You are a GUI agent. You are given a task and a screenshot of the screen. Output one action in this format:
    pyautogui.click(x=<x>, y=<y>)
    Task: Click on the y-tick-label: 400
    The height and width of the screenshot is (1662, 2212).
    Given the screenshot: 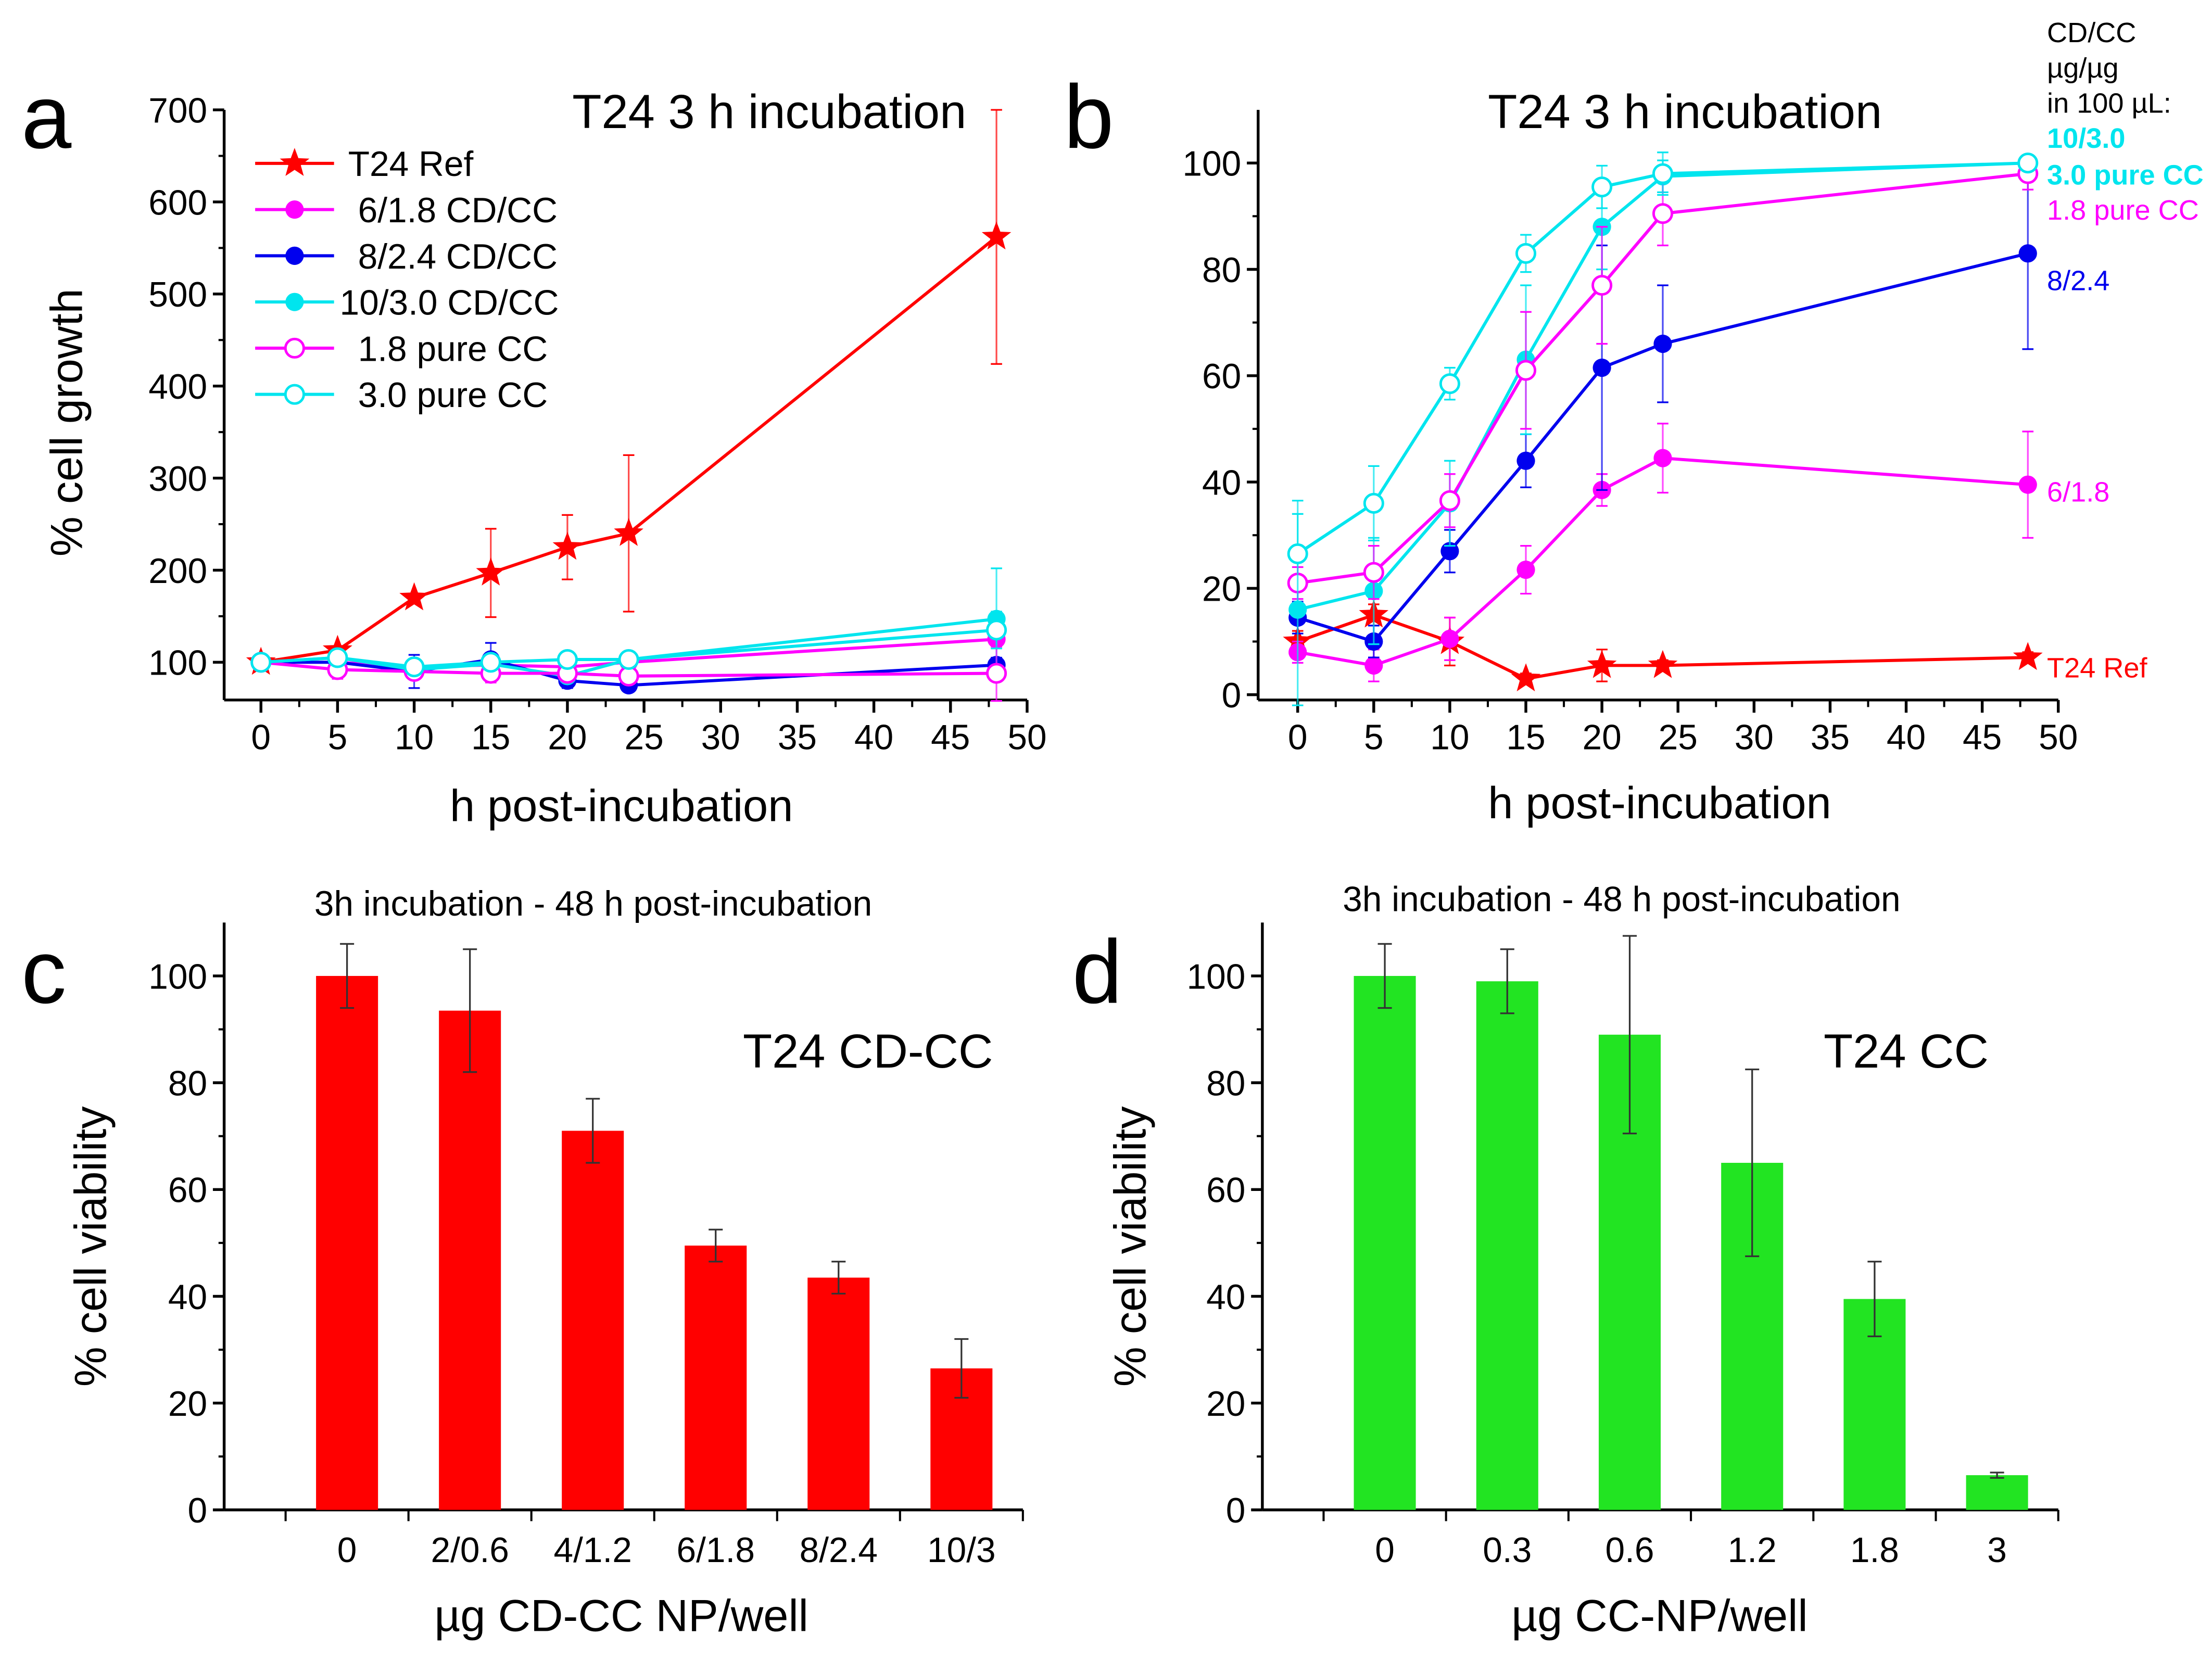 What is the action you would take?
    pyautogui.click(x=177, y=387)
    